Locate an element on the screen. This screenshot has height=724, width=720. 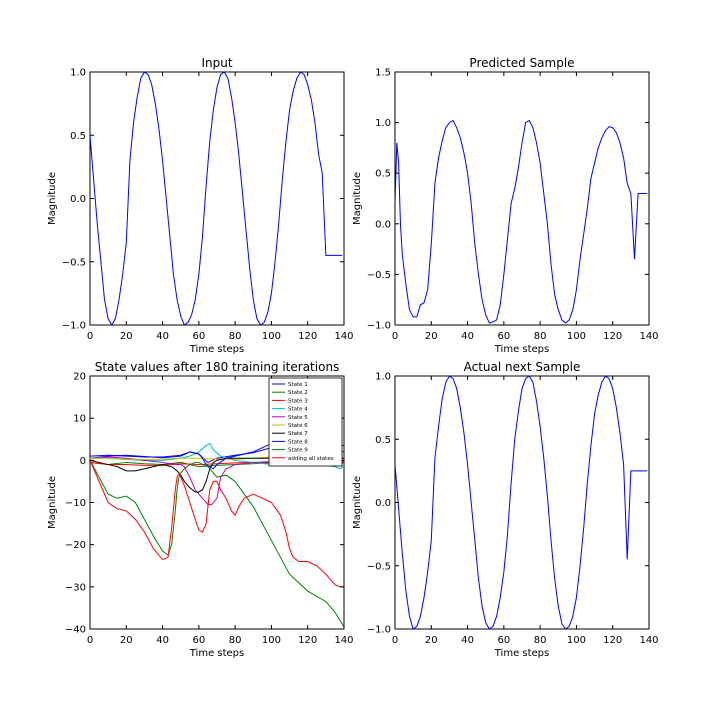
y-tick-label: −10 is located at coordinates (75, 503).